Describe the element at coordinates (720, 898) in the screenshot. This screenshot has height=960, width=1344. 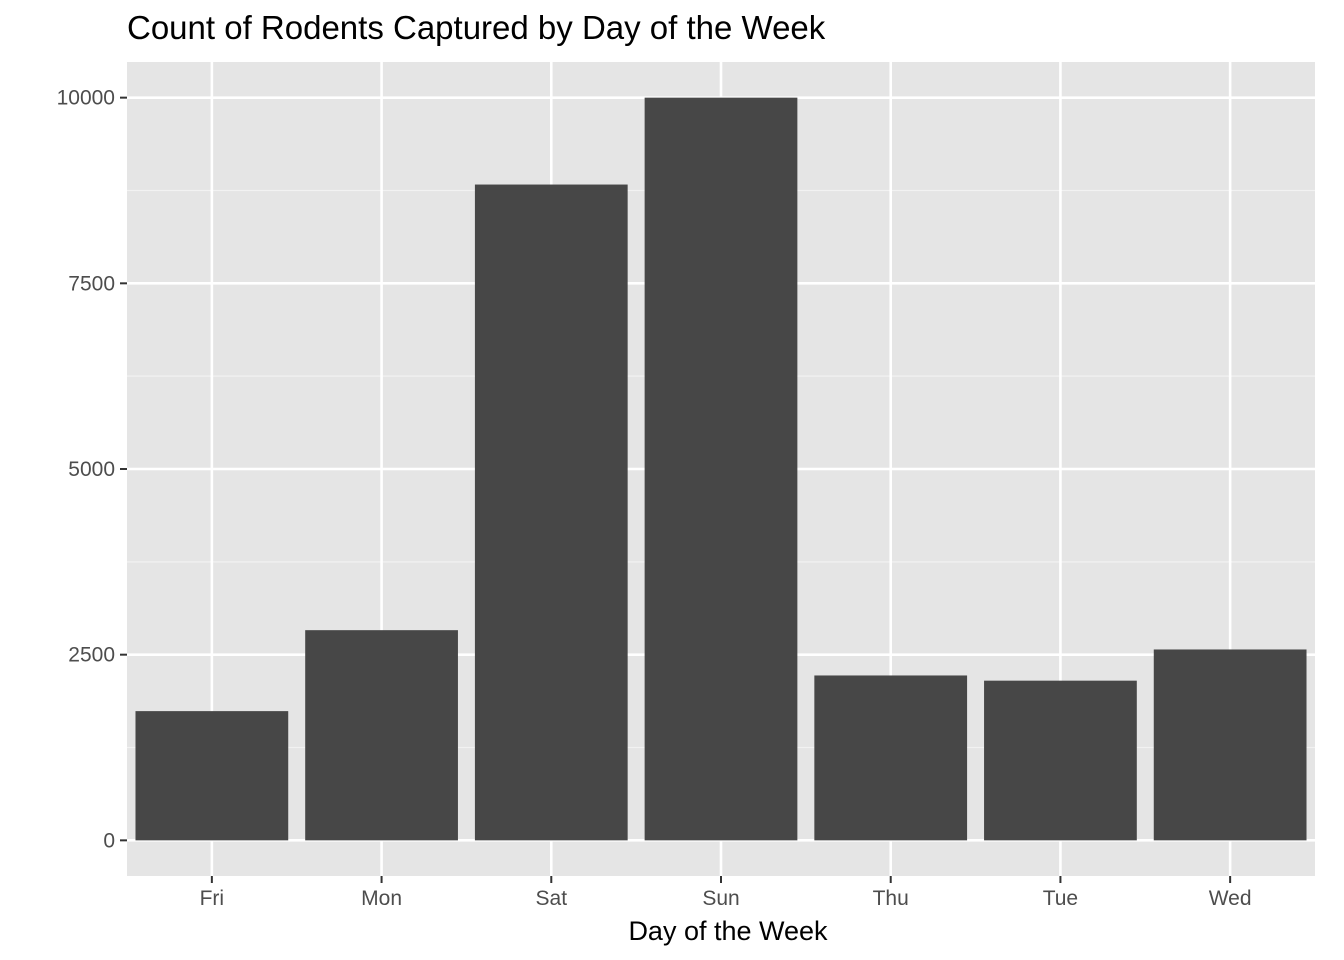
I see `x-tick-label: Sun` at that location.